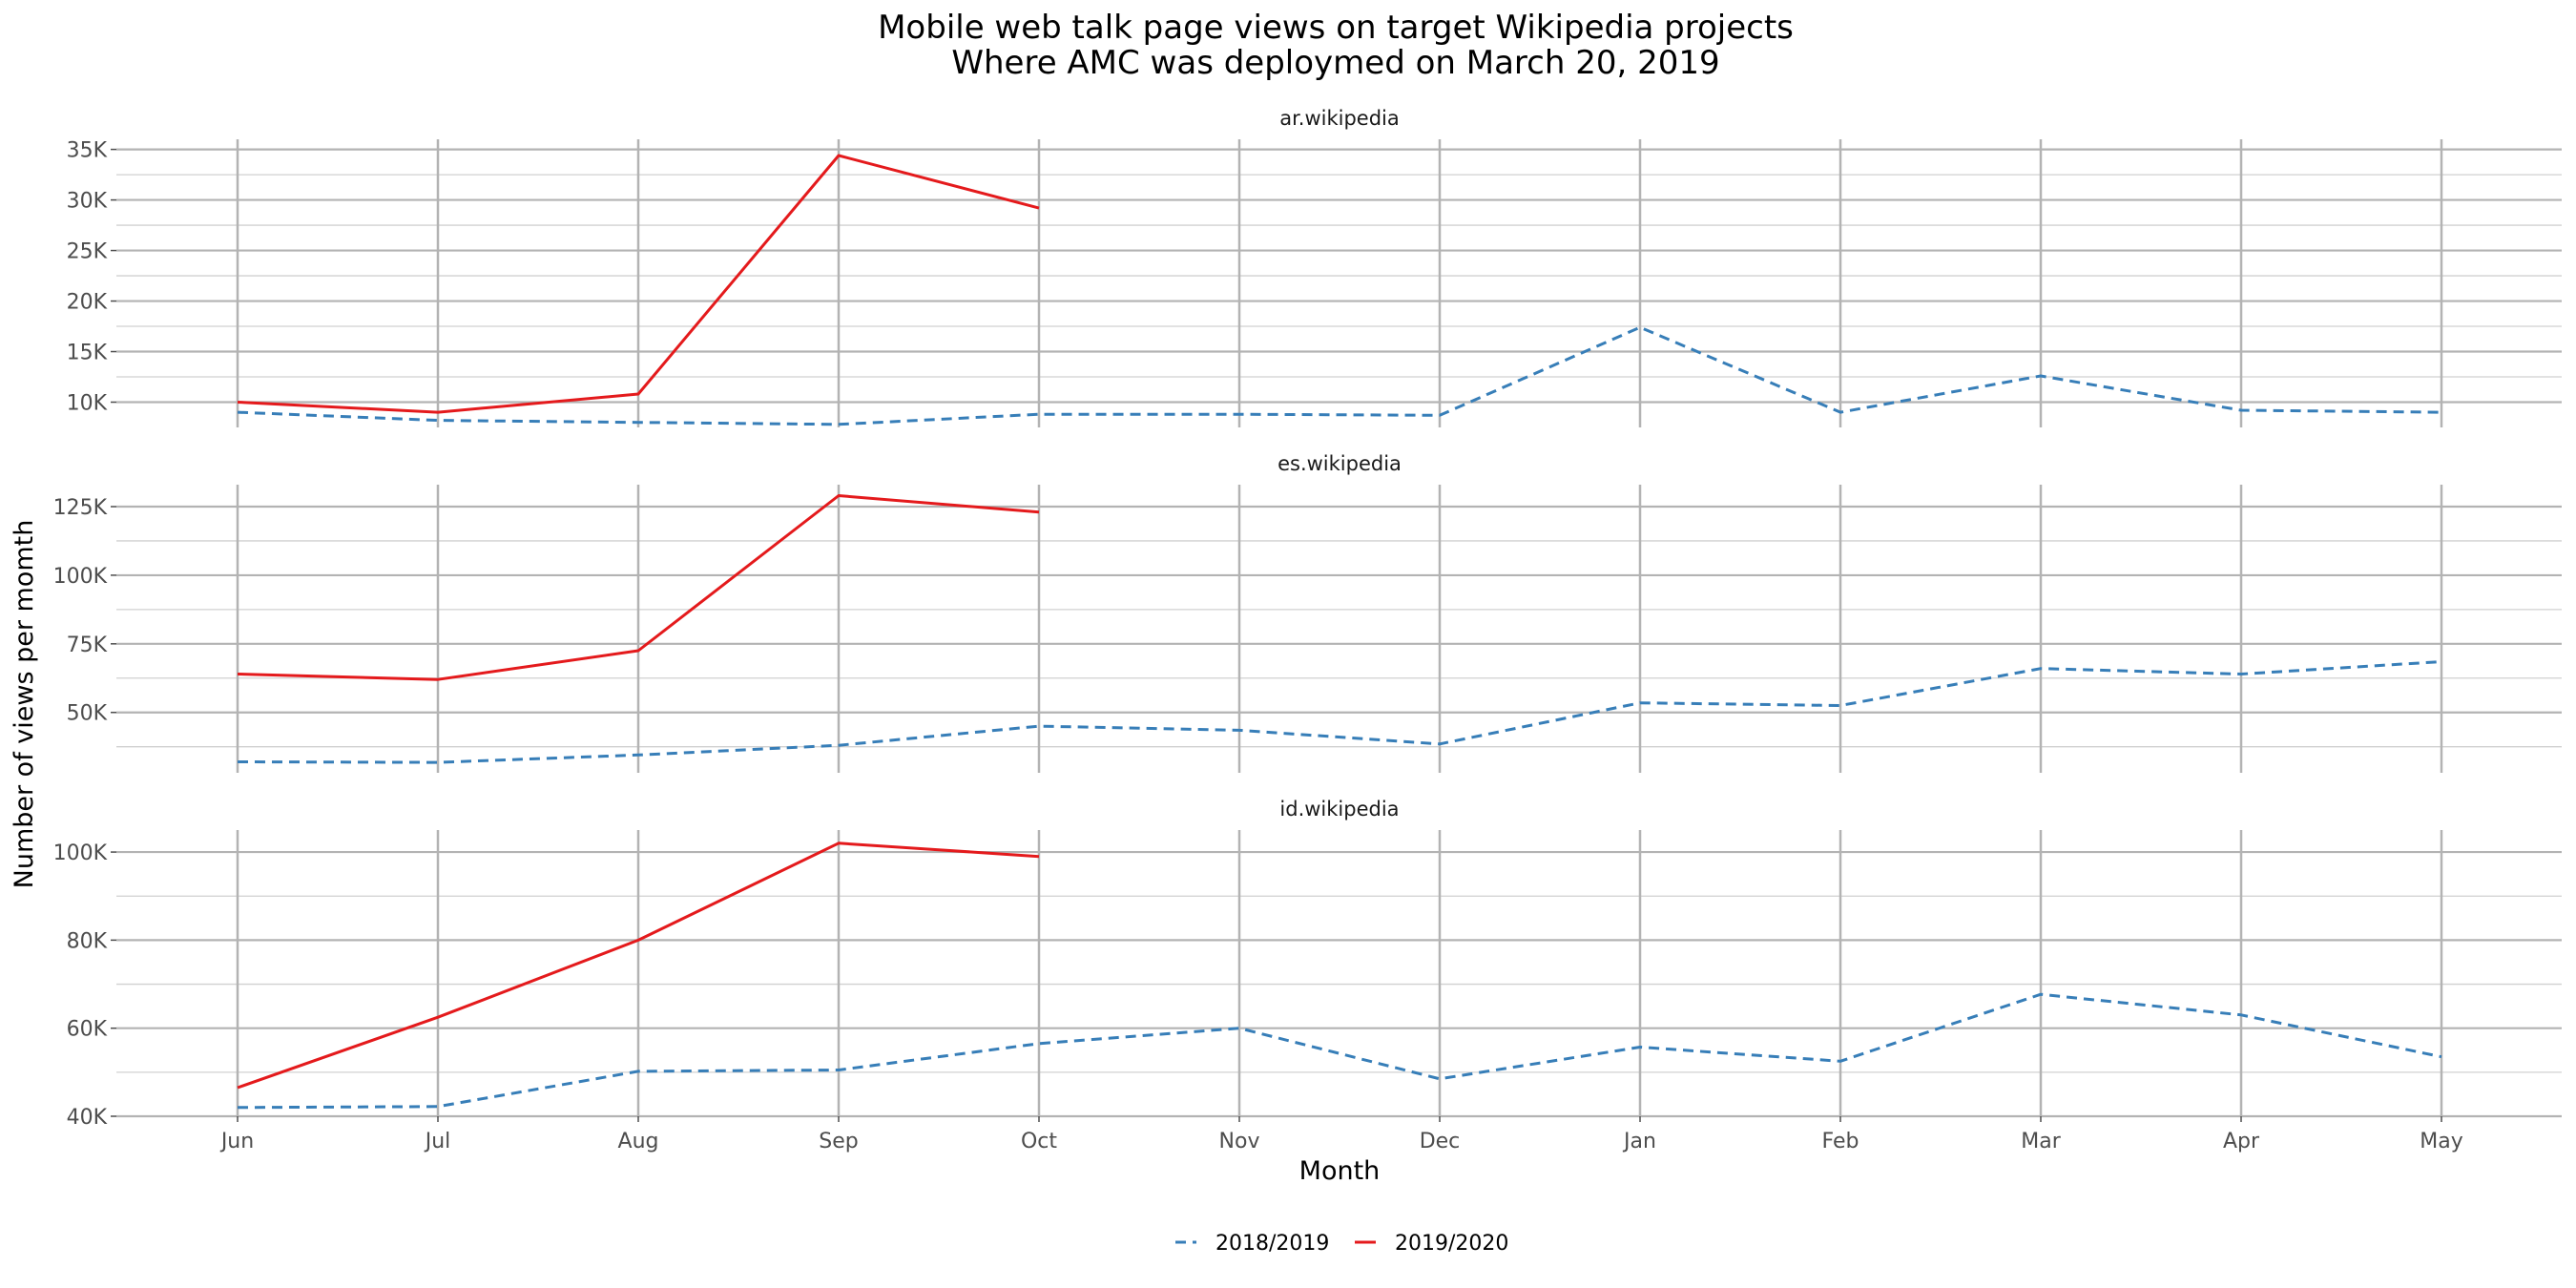  Describe the element at coordinates (1272, 1244) in the screenshot. I see `legend-label: 2018/2019` at that location.